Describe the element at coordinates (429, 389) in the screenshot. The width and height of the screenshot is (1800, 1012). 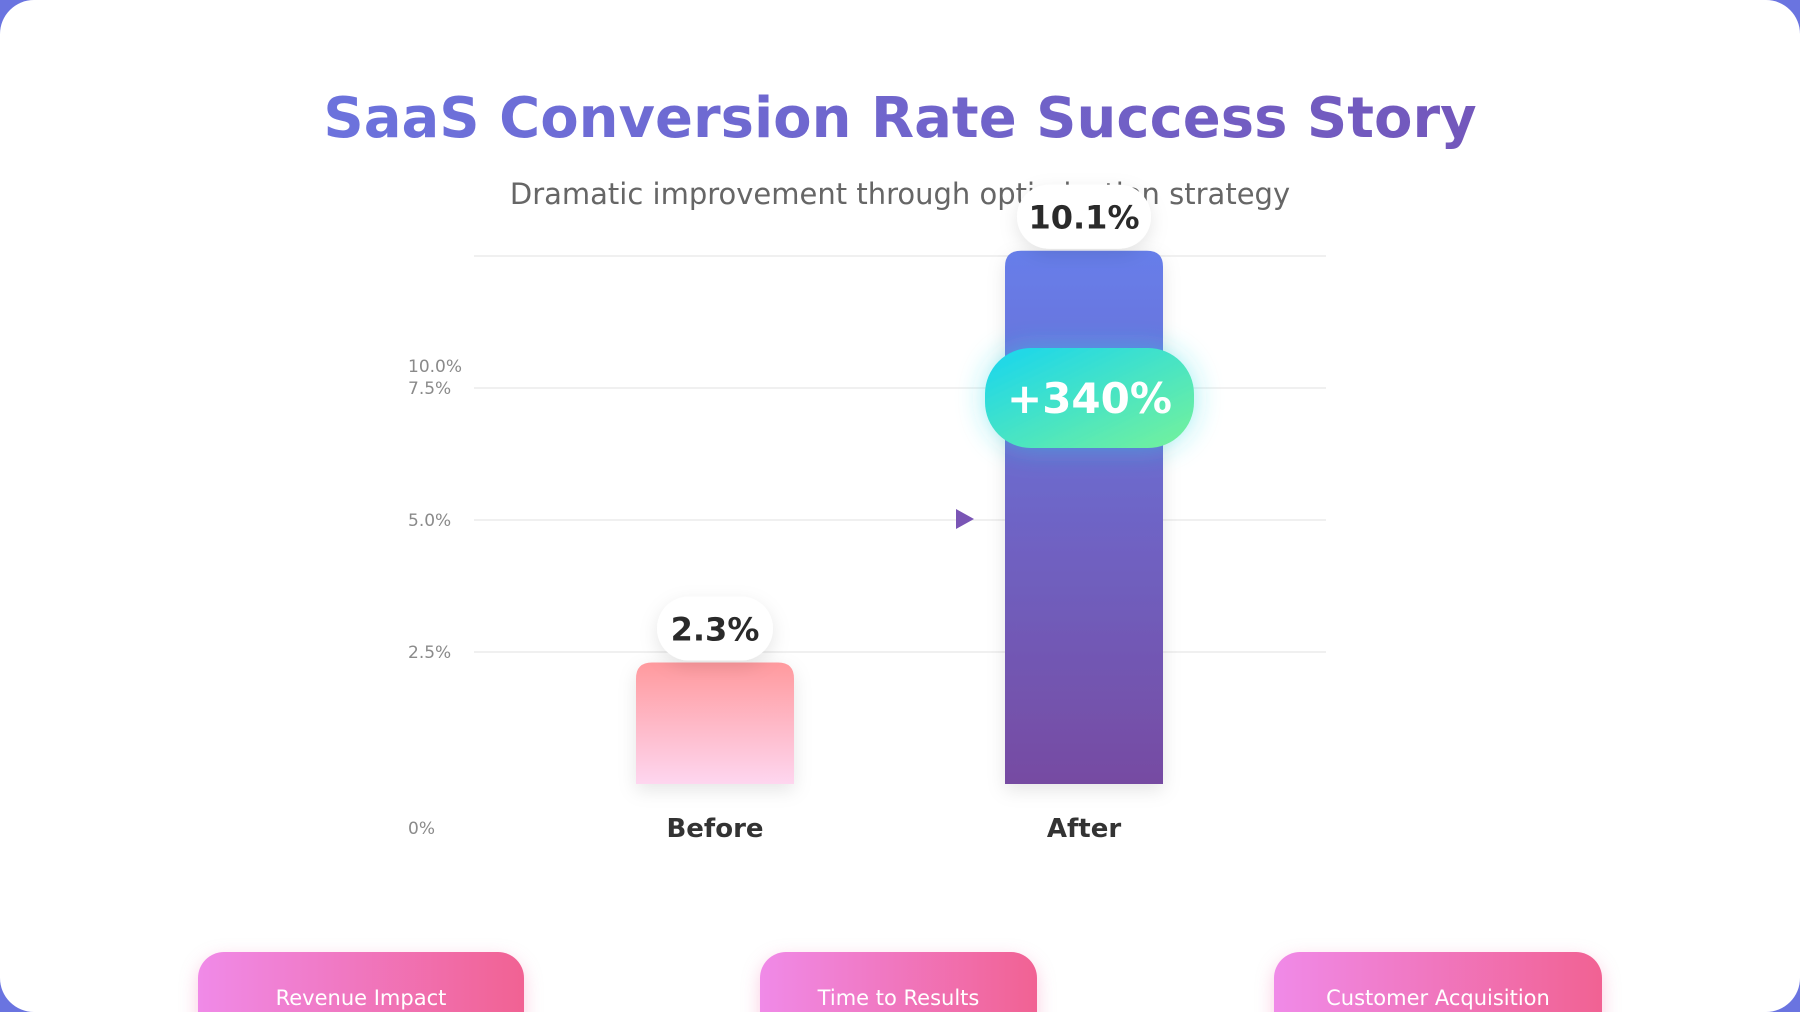
I see `y-tick-label: 7.5%` at that location.